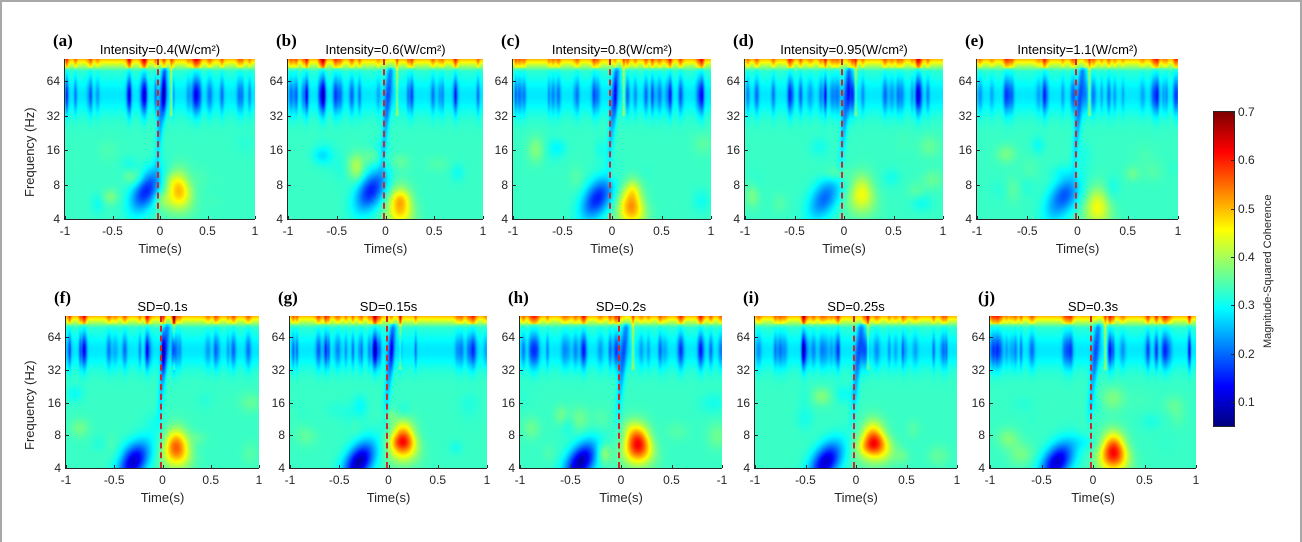 The width and height of the screenshot is (1302, 542). What do you see at coordinates (612, 49) in the screenshot?
I see `panel-title: Intensity=0.8(W/cm²)` at bounding box center [612, 49].